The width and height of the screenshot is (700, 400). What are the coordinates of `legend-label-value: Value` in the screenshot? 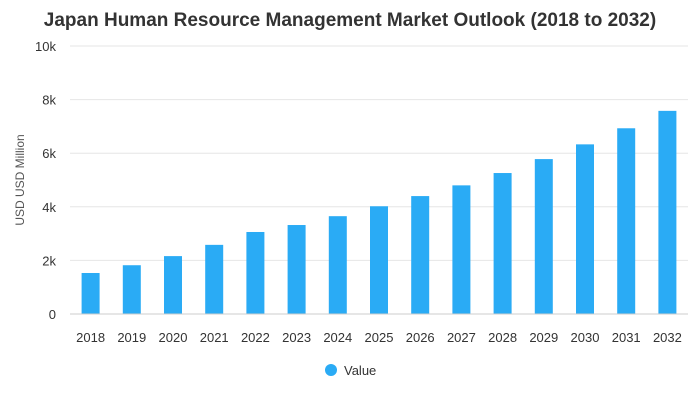 It's located at (360, 370).